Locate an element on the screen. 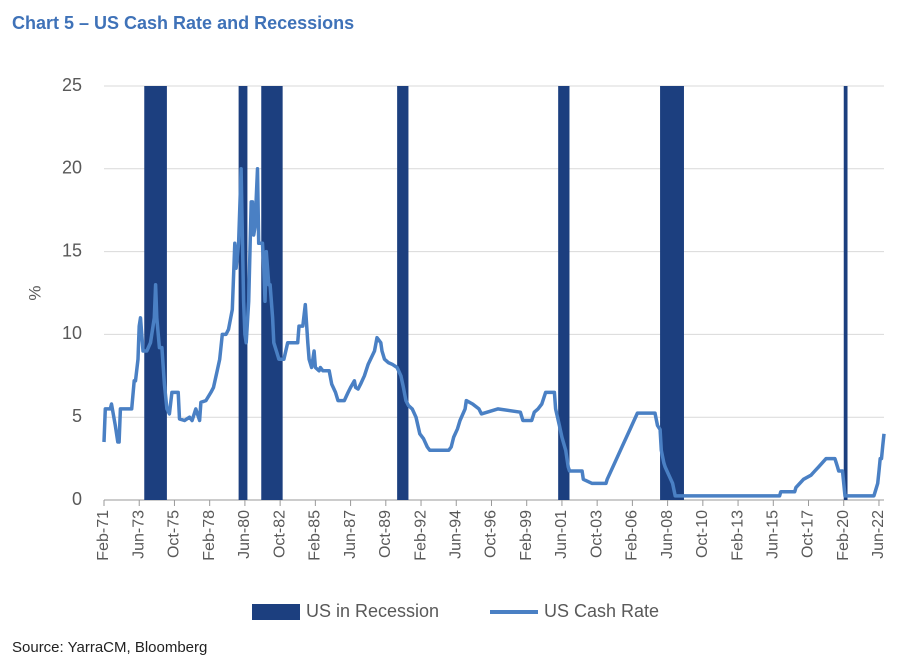  x-tick-label: Jun-87 is located at coordinates (350, 534).